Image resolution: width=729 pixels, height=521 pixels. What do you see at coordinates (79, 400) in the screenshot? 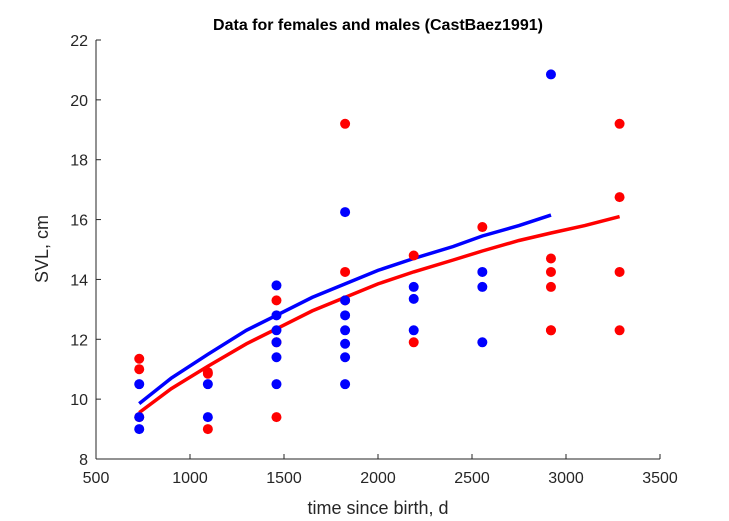
I see `y-tick-label: 10` at bounding box center [79, 400].